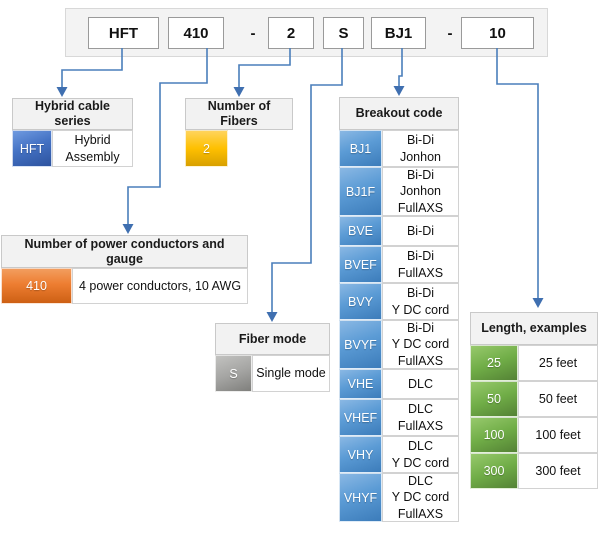 Image resolution: width=605 pixels, height=533 pixels. What do you see at coordinates (558, 435) in the screenshot?
I see `desc-cell: 100 feet` at bounding box center [558, 435].